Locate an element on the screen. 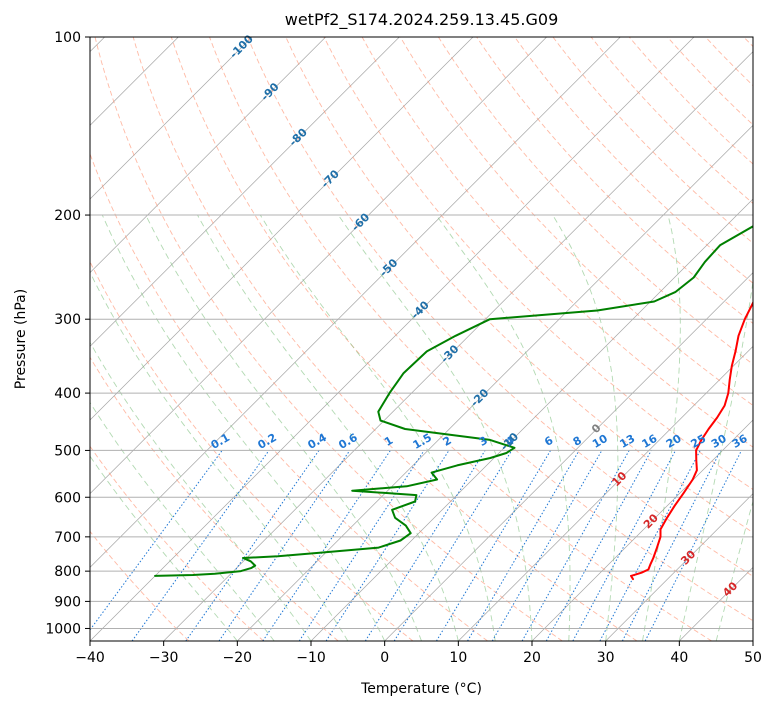  mixing-ratio-label: 2 is located at coordinates (447, 441).